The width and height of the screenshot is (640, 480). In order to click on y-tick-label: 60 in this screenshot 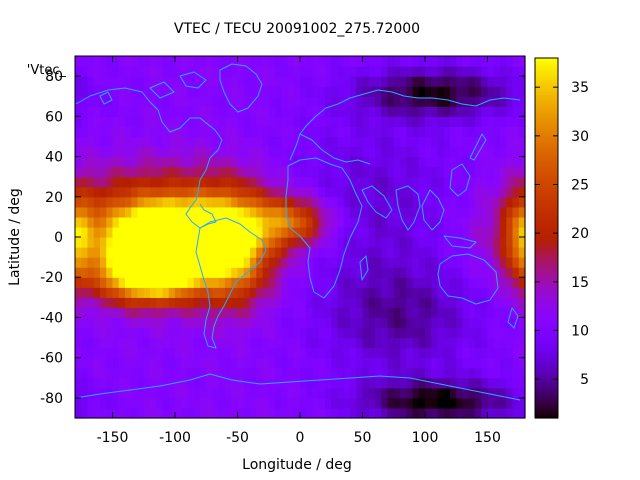, I will do `click(54, 117)`.